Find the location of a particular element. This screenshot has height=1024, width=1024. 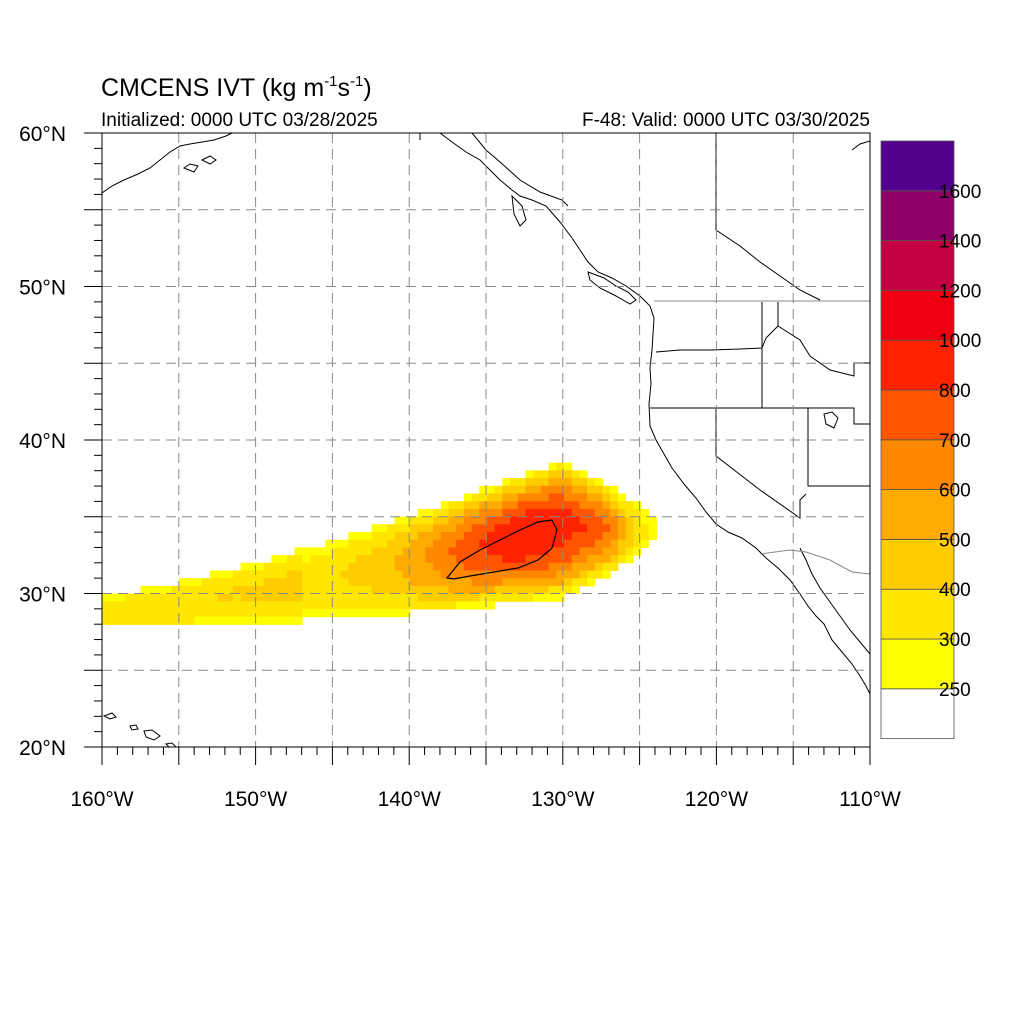

colorbar-label: 1000 is located at coordinates (960, 341).